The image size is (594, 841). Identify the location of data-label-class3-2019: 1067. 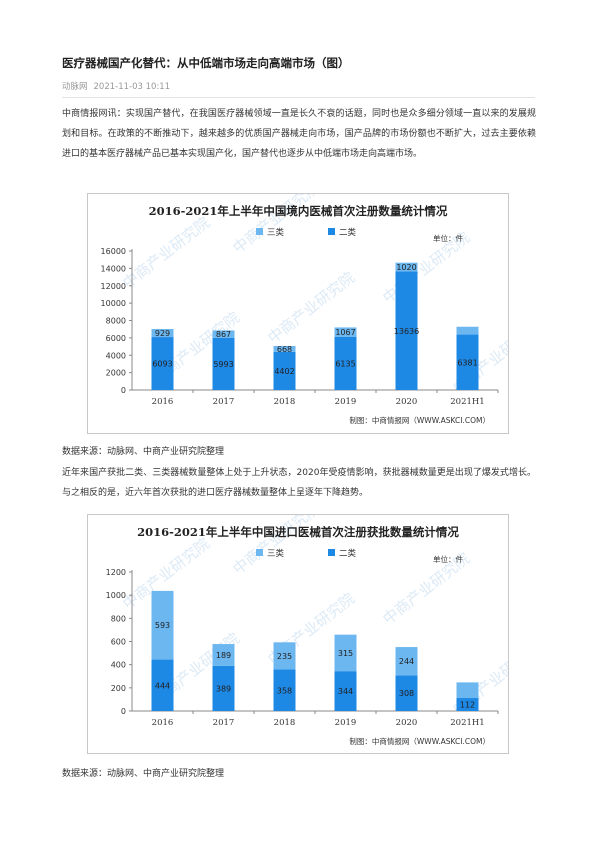
(345, 332).